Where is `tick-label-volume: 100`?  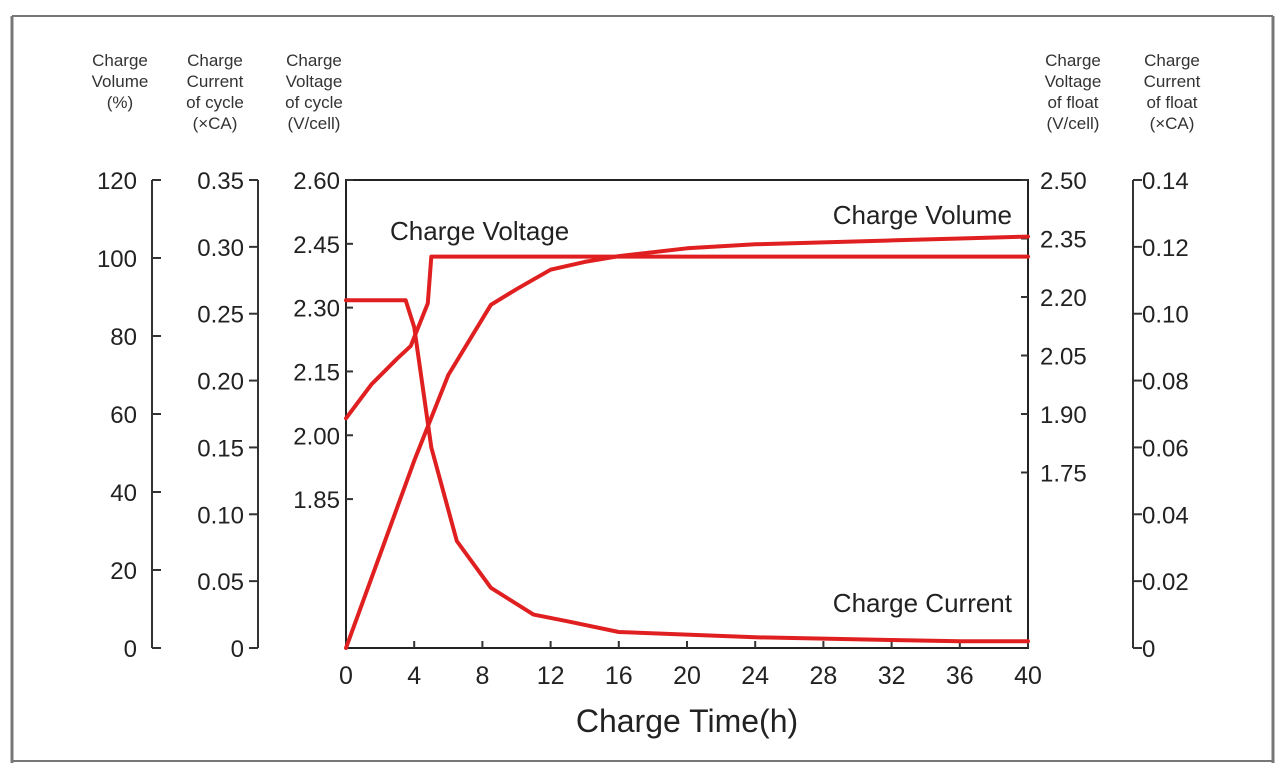
tick-label-volume: 100 is located at coordinates (117, 259).